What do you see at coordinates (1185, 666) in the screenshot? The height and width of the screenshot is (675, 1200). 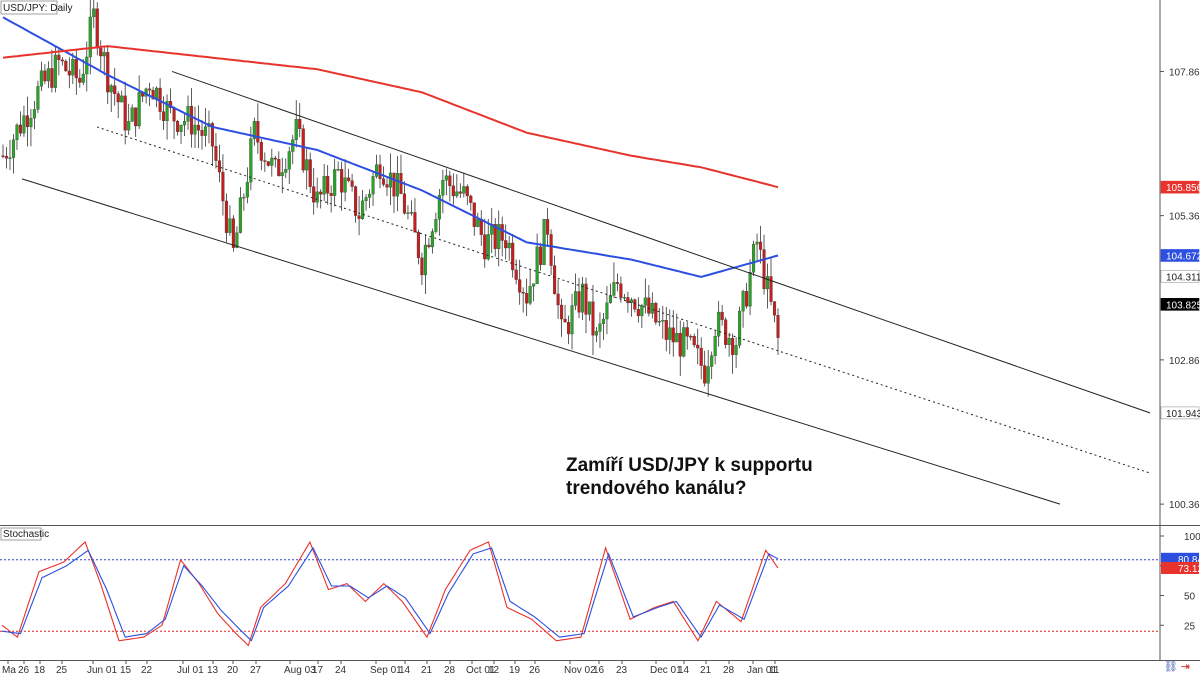 I see `arrow-right-icon: ⇥` at bounding box center [1185, 666].